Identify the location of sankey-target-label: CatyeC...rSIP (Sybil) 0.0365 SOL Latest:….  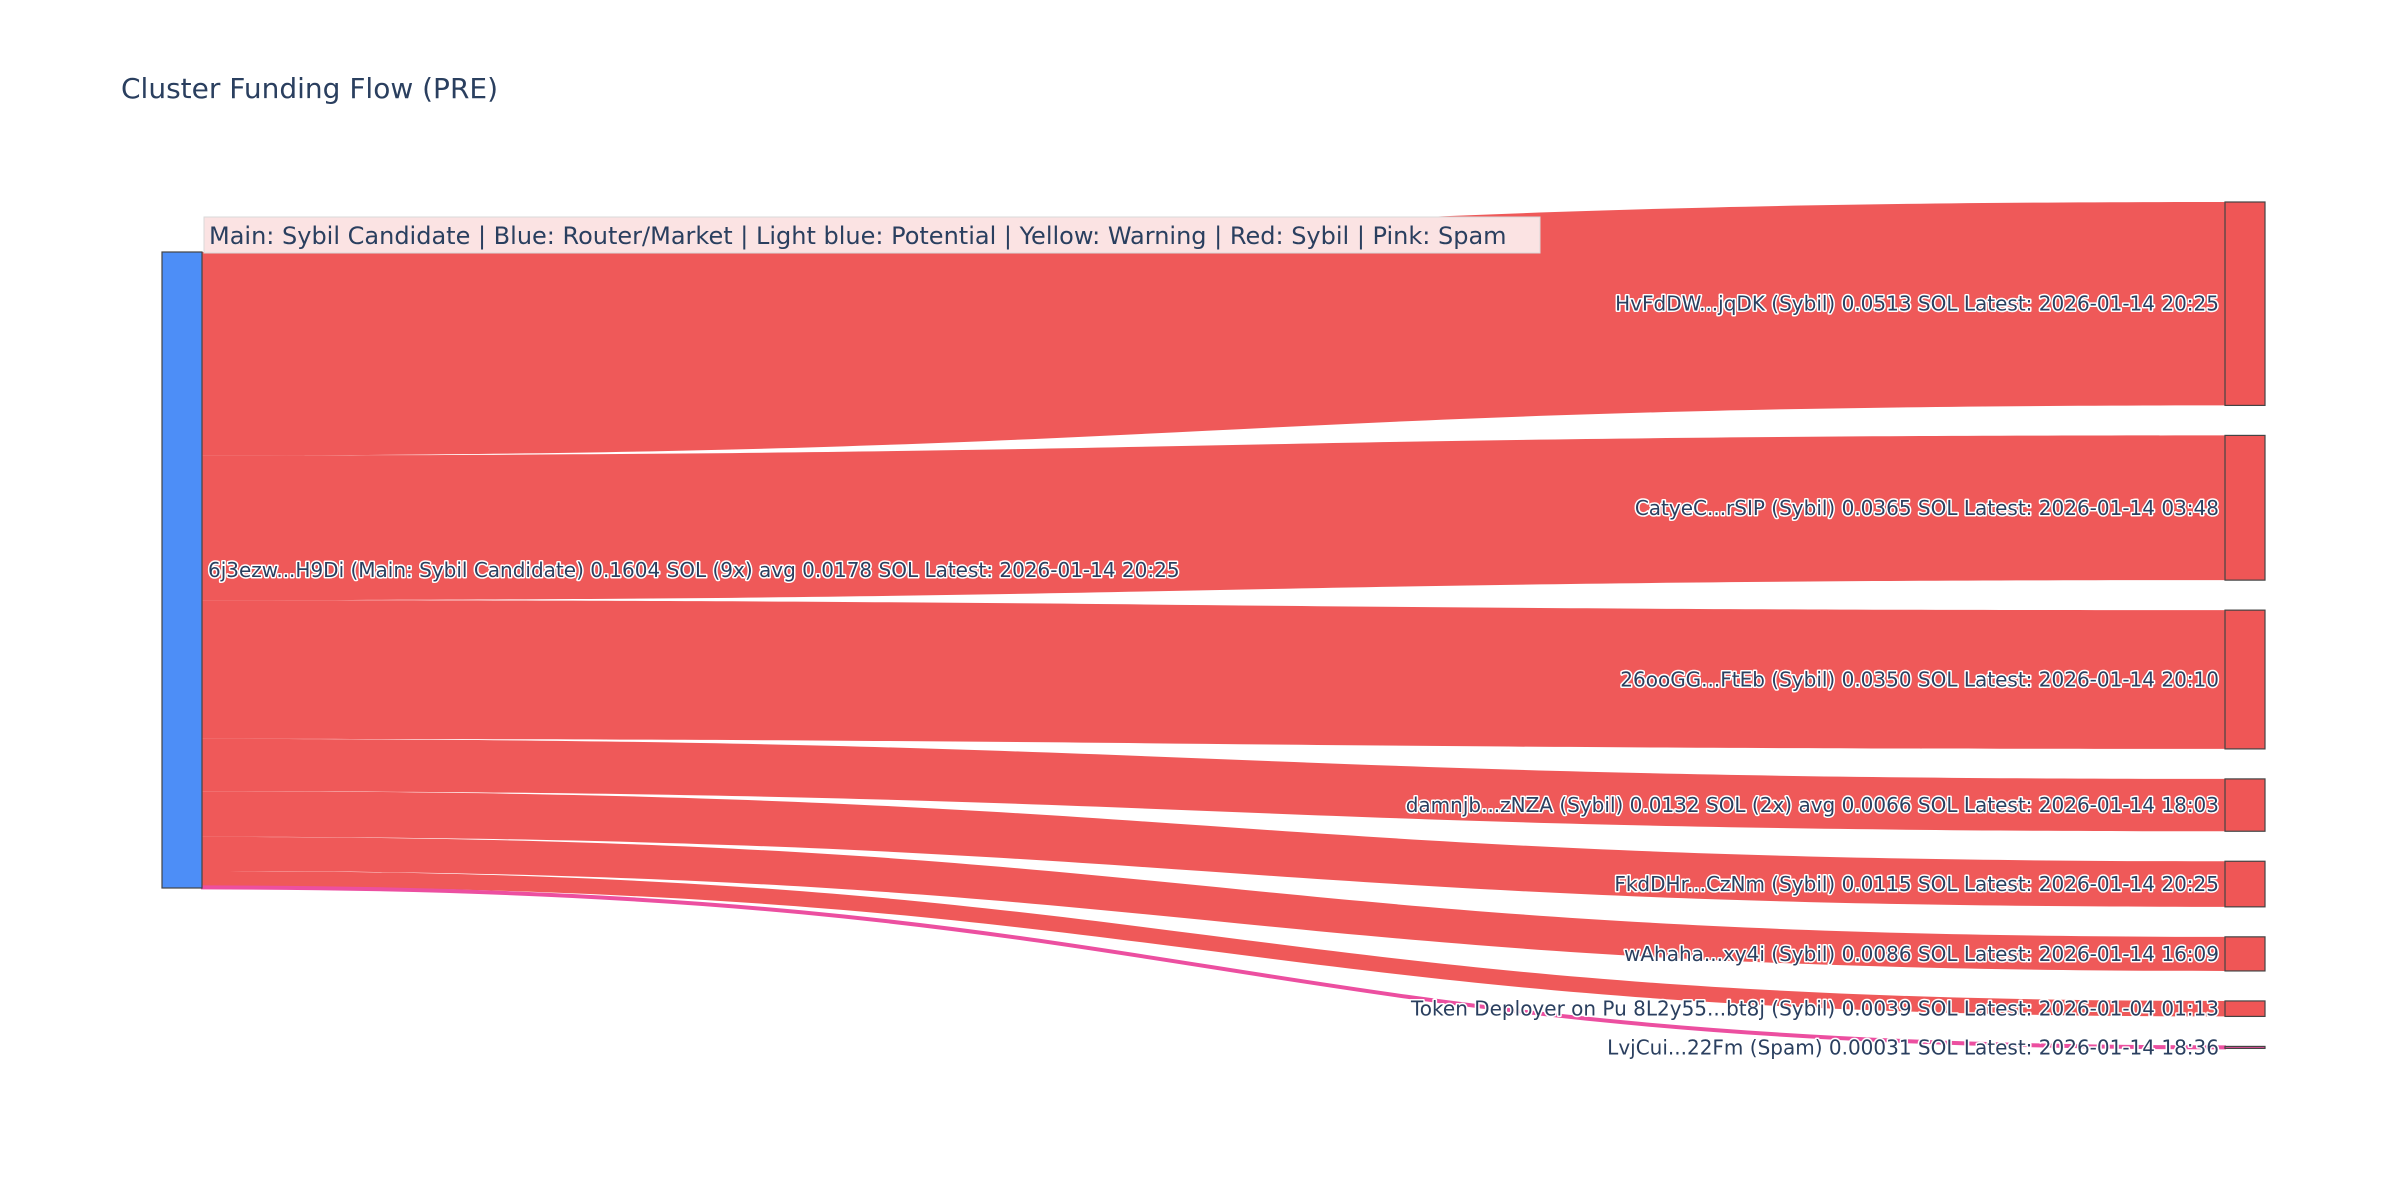
(1927, 508).